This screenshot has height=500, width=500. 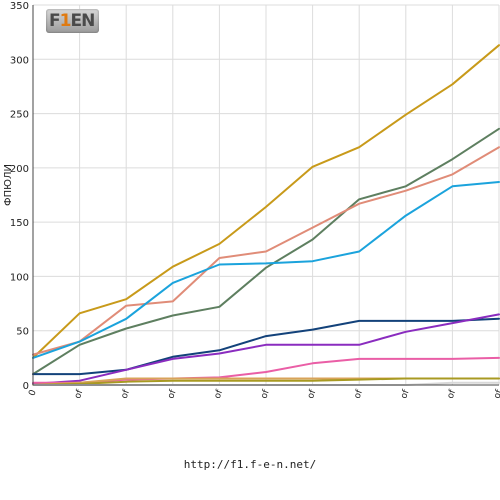 What do you see at coordinates (32, 392) in the screenshot?
I see `x-tick-label: 0` at bounding box center [32, 392].